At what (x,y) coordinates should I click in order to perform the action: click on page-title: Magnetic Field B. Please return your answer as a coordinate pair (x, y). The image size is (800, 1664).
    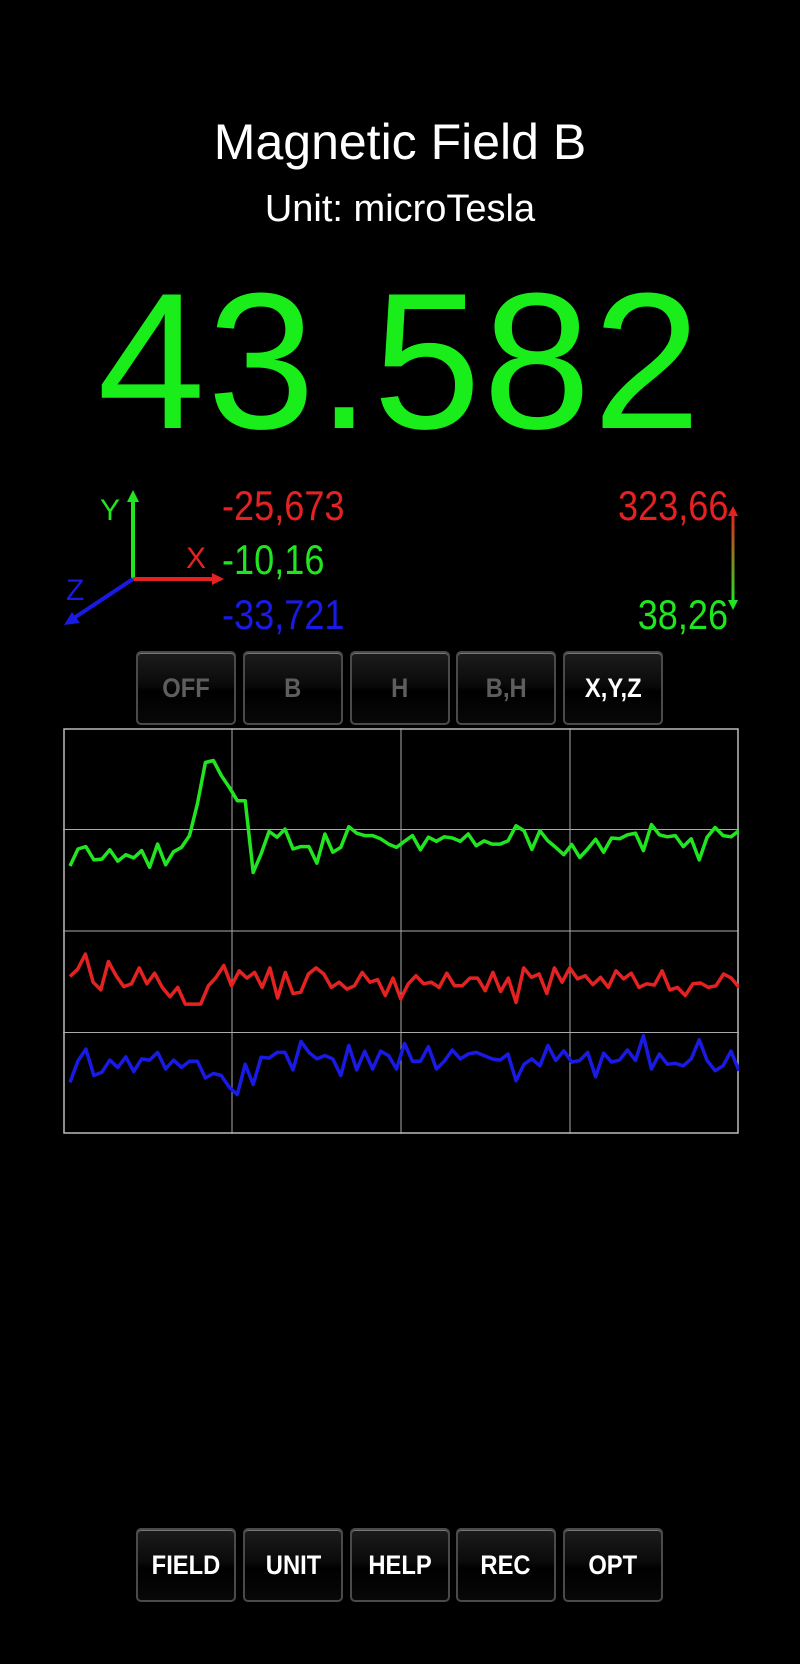
    Looking at the image, I should click on (400, 142).